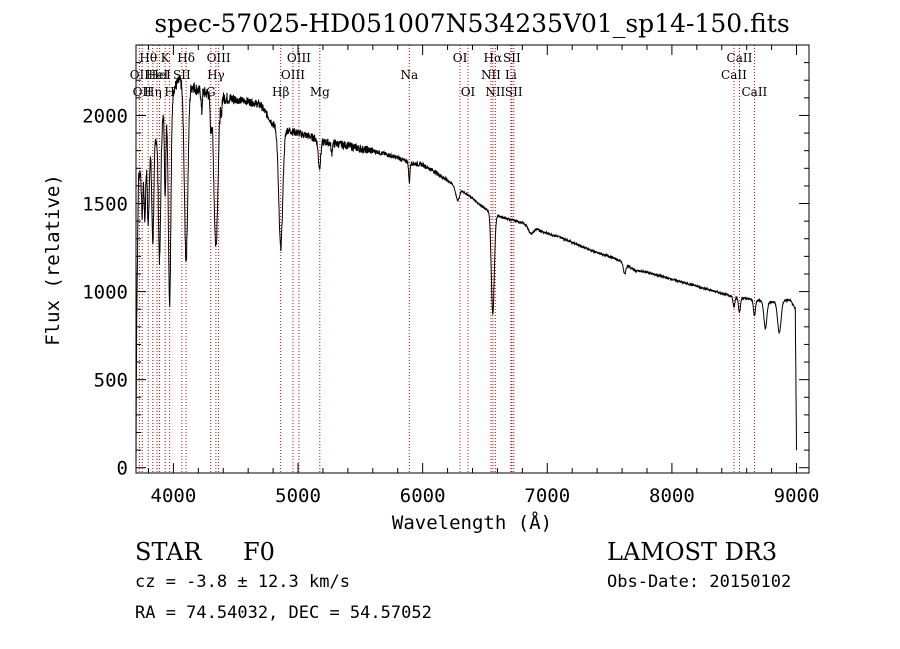  What do you see at coordinates (493, 58) in the screenshot?
I see `marker-label: Hα` at bounding box center [493, 58].